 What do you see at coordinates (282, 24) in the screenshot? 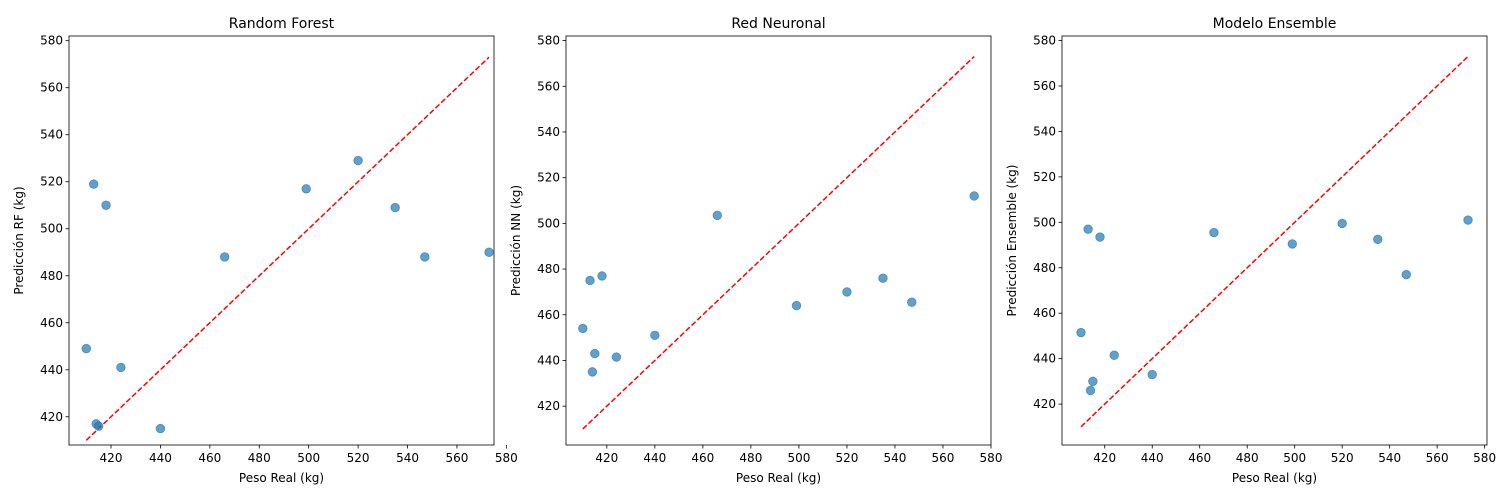
I see `chart-title: Random Forest` at bounding box center [282, 24].